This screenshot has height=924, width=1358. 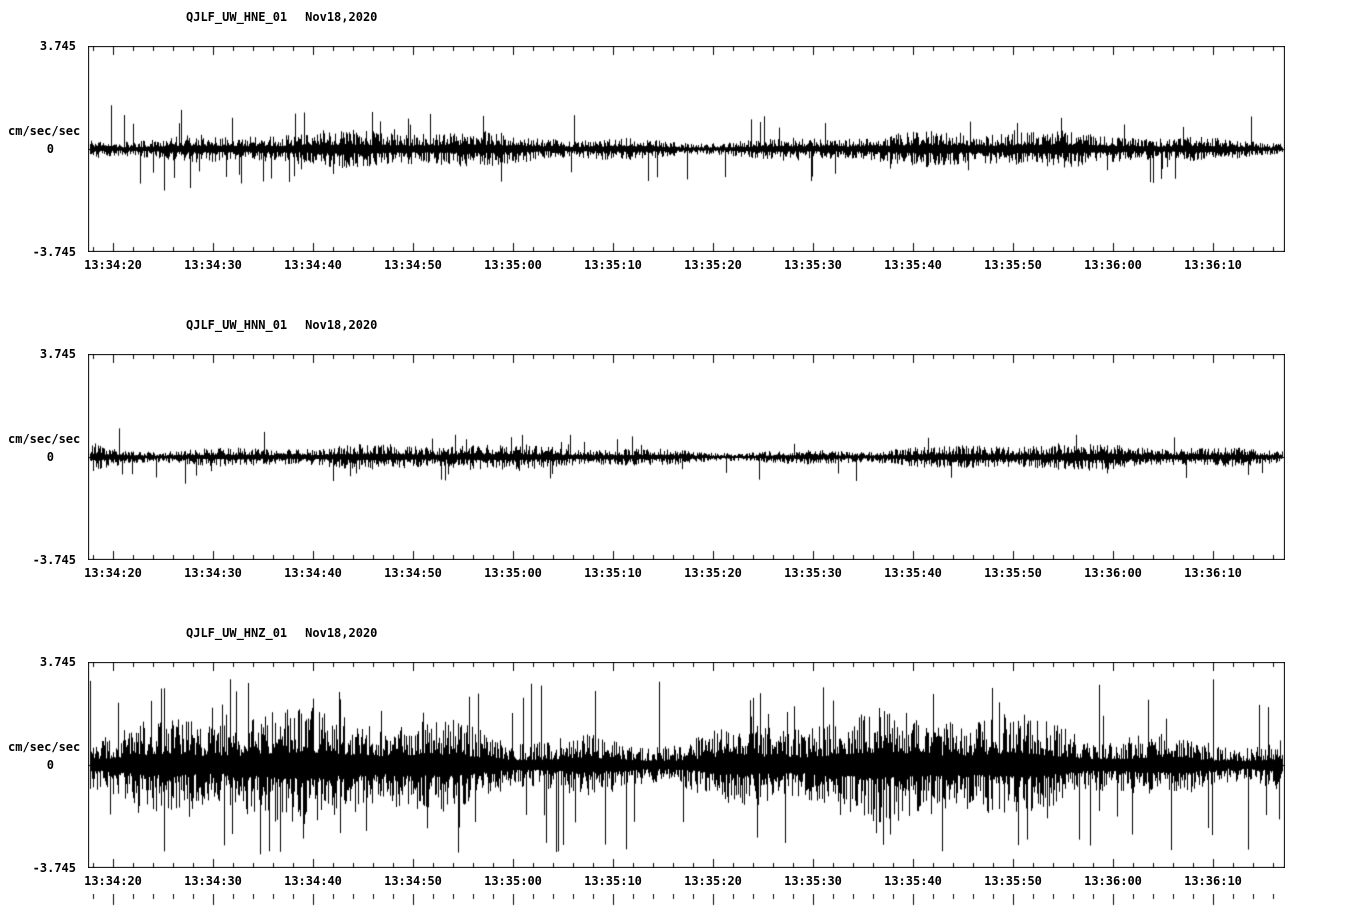 I want to click on trace-title: QJLF_UW_HNE_01 Nov18,2020, so click(x=281, y=17).